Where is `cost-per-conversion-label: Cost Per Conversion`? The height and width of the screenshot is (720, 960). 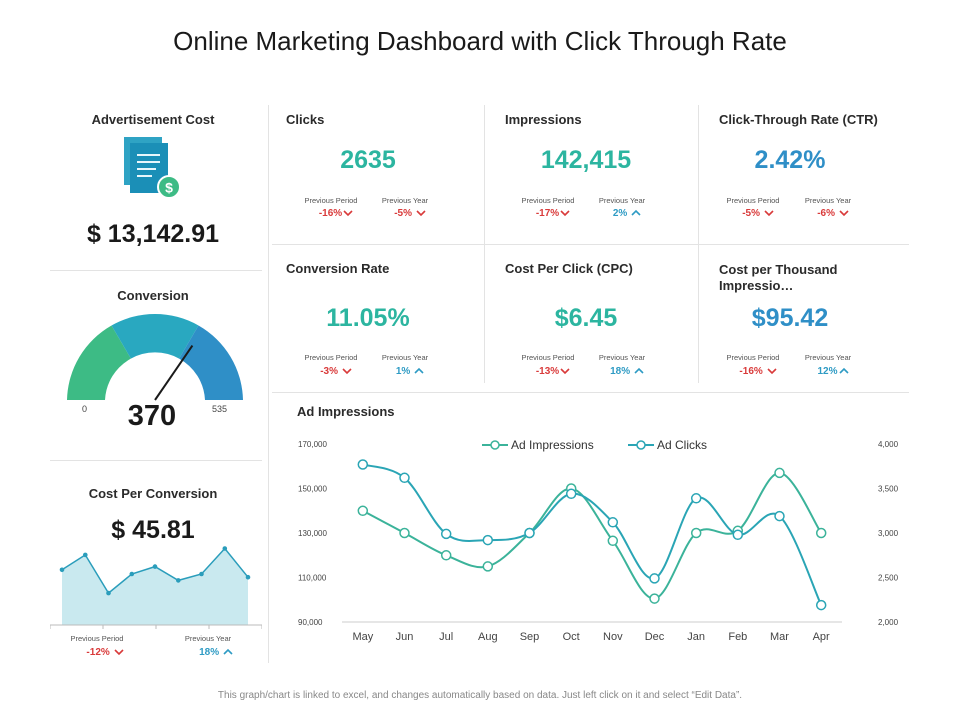 cost-per-conversion-label: Cost Per Conversion is located at coordinates (153, 493).